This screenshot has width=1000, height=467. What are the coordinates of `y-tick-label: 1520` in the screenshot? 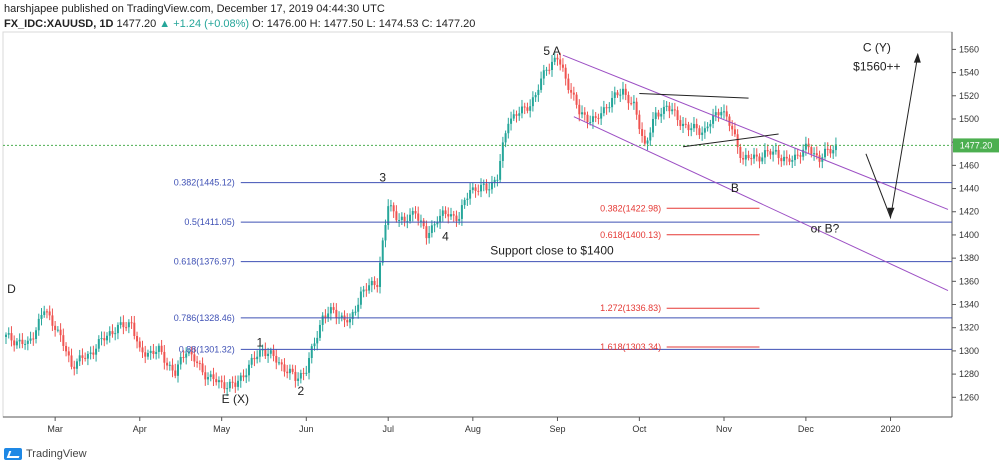 It's located at (969, 96).